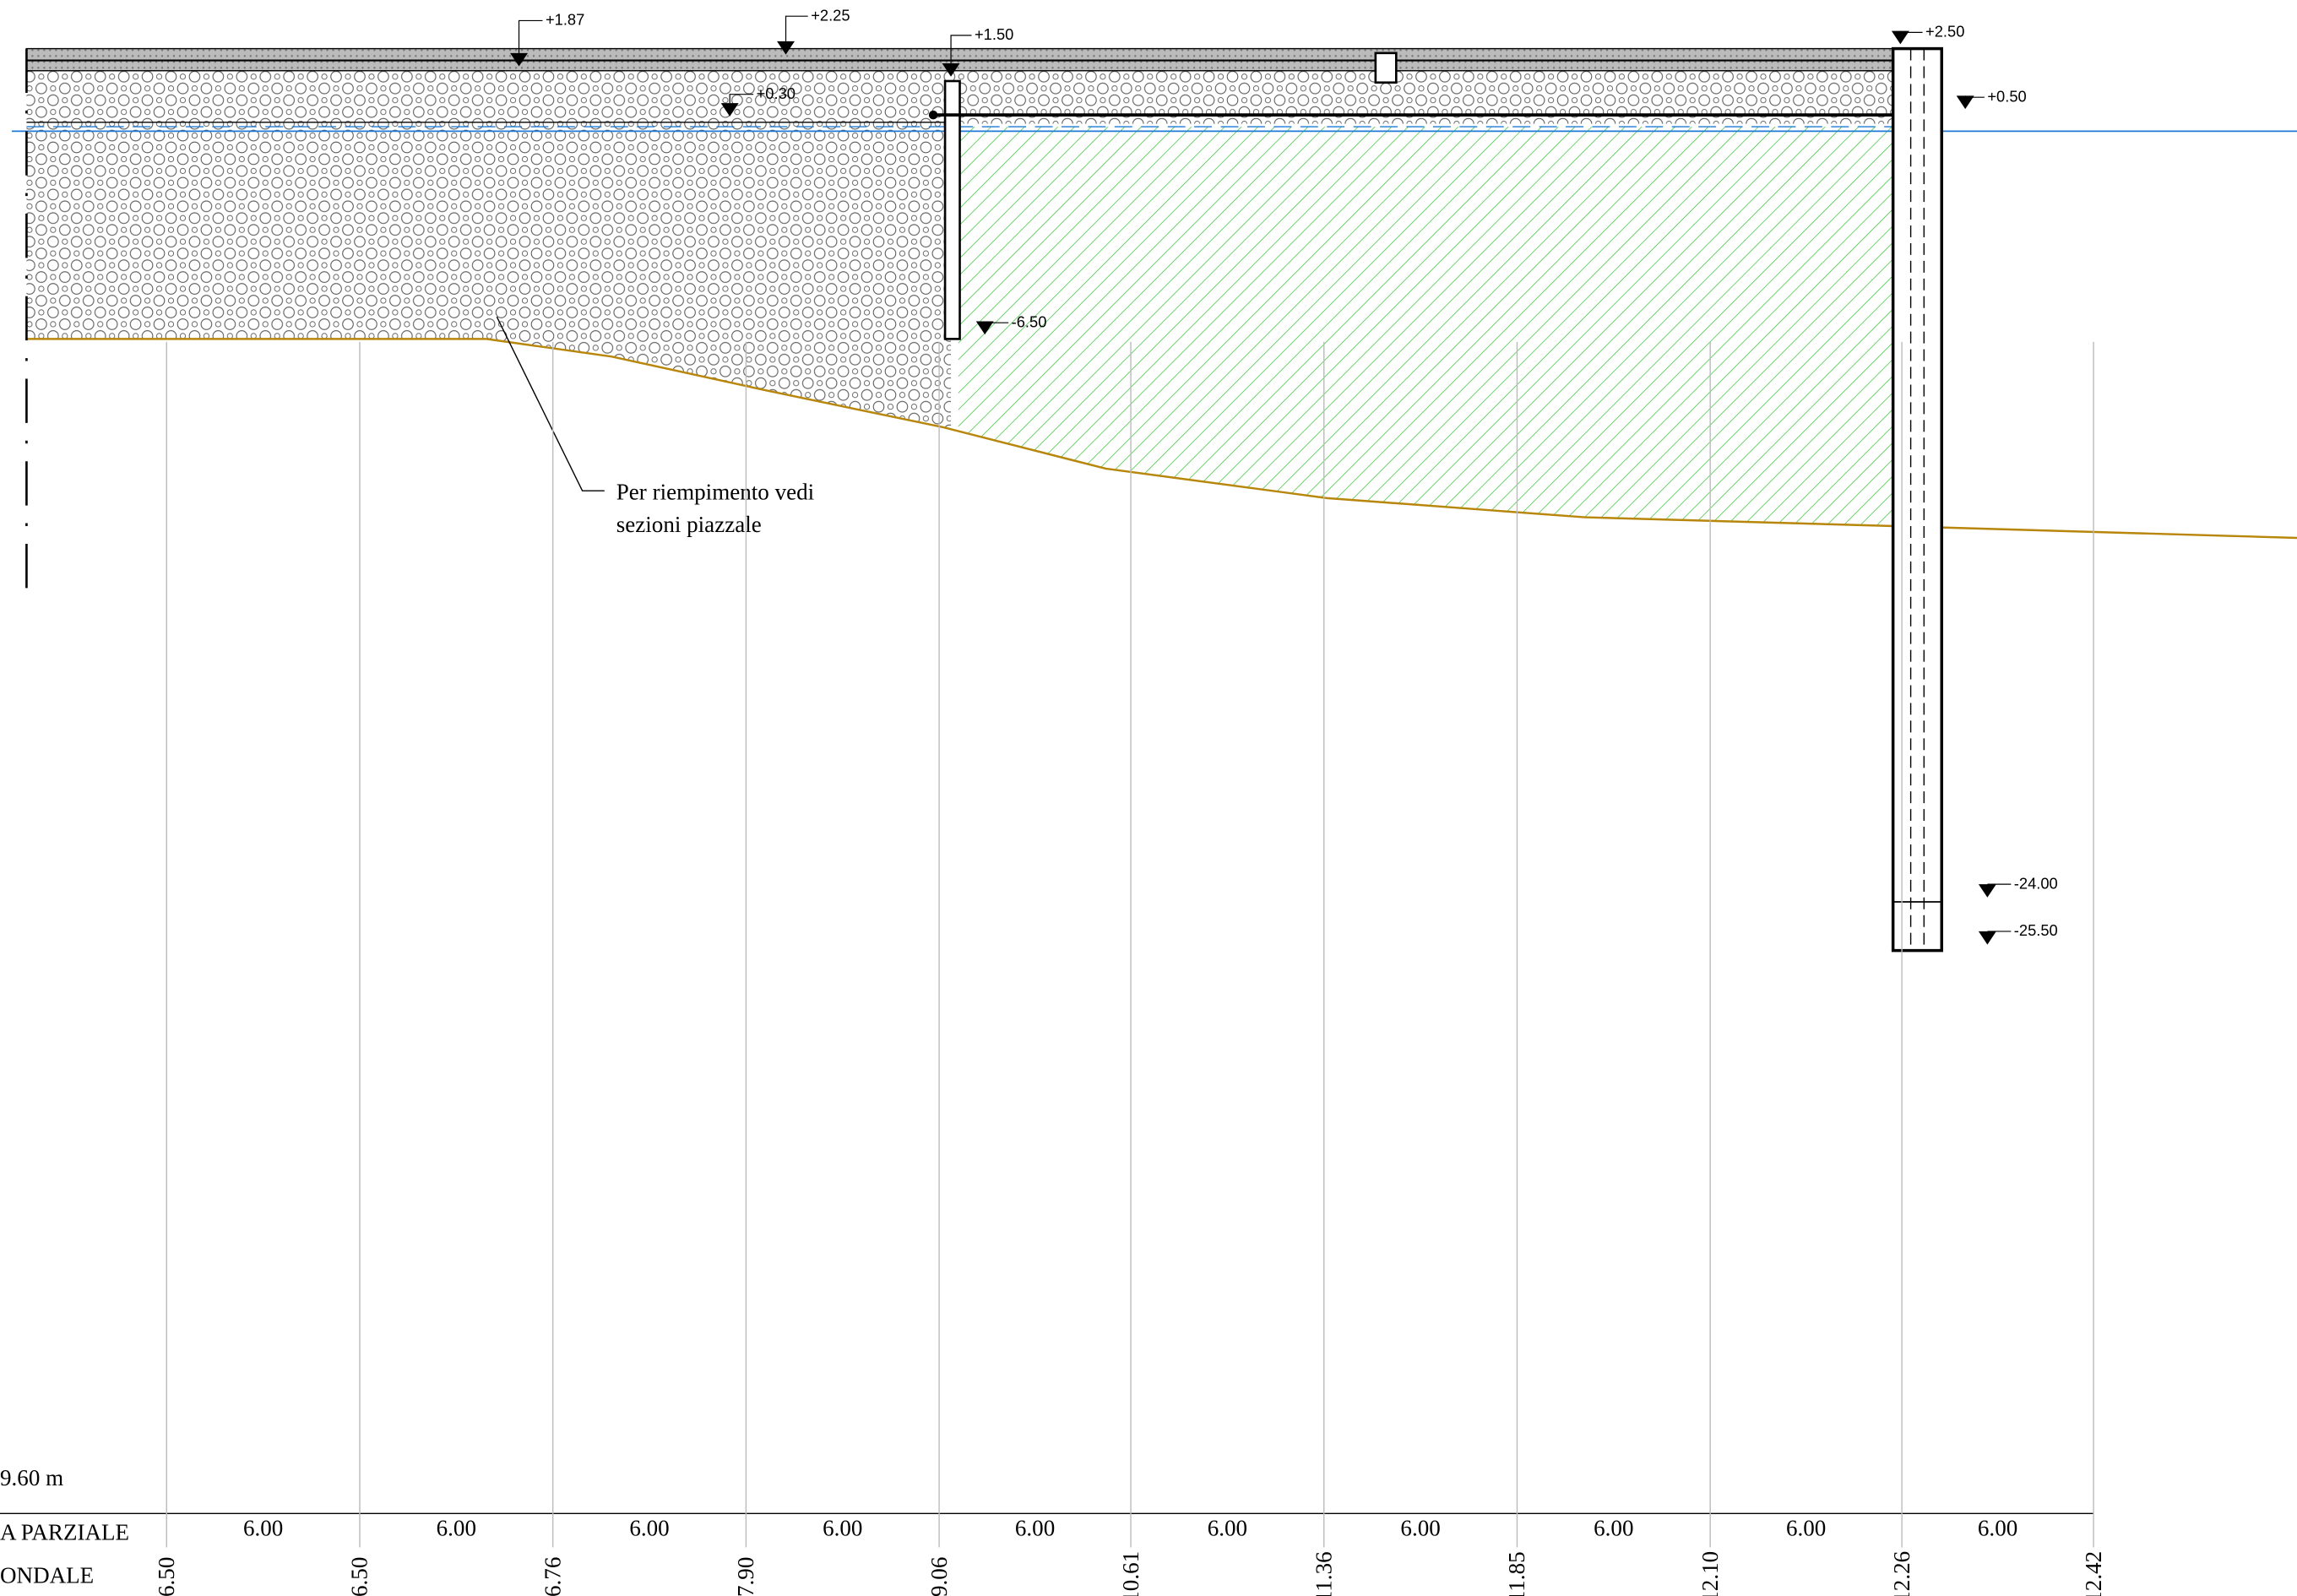 Image resolution: width=2297 pixels, height=1596 pixels. What do you see at coordinates (939, 1576) in the screenshot?
I see `depth-label: 9.06` at bounding box center [939, 1576].